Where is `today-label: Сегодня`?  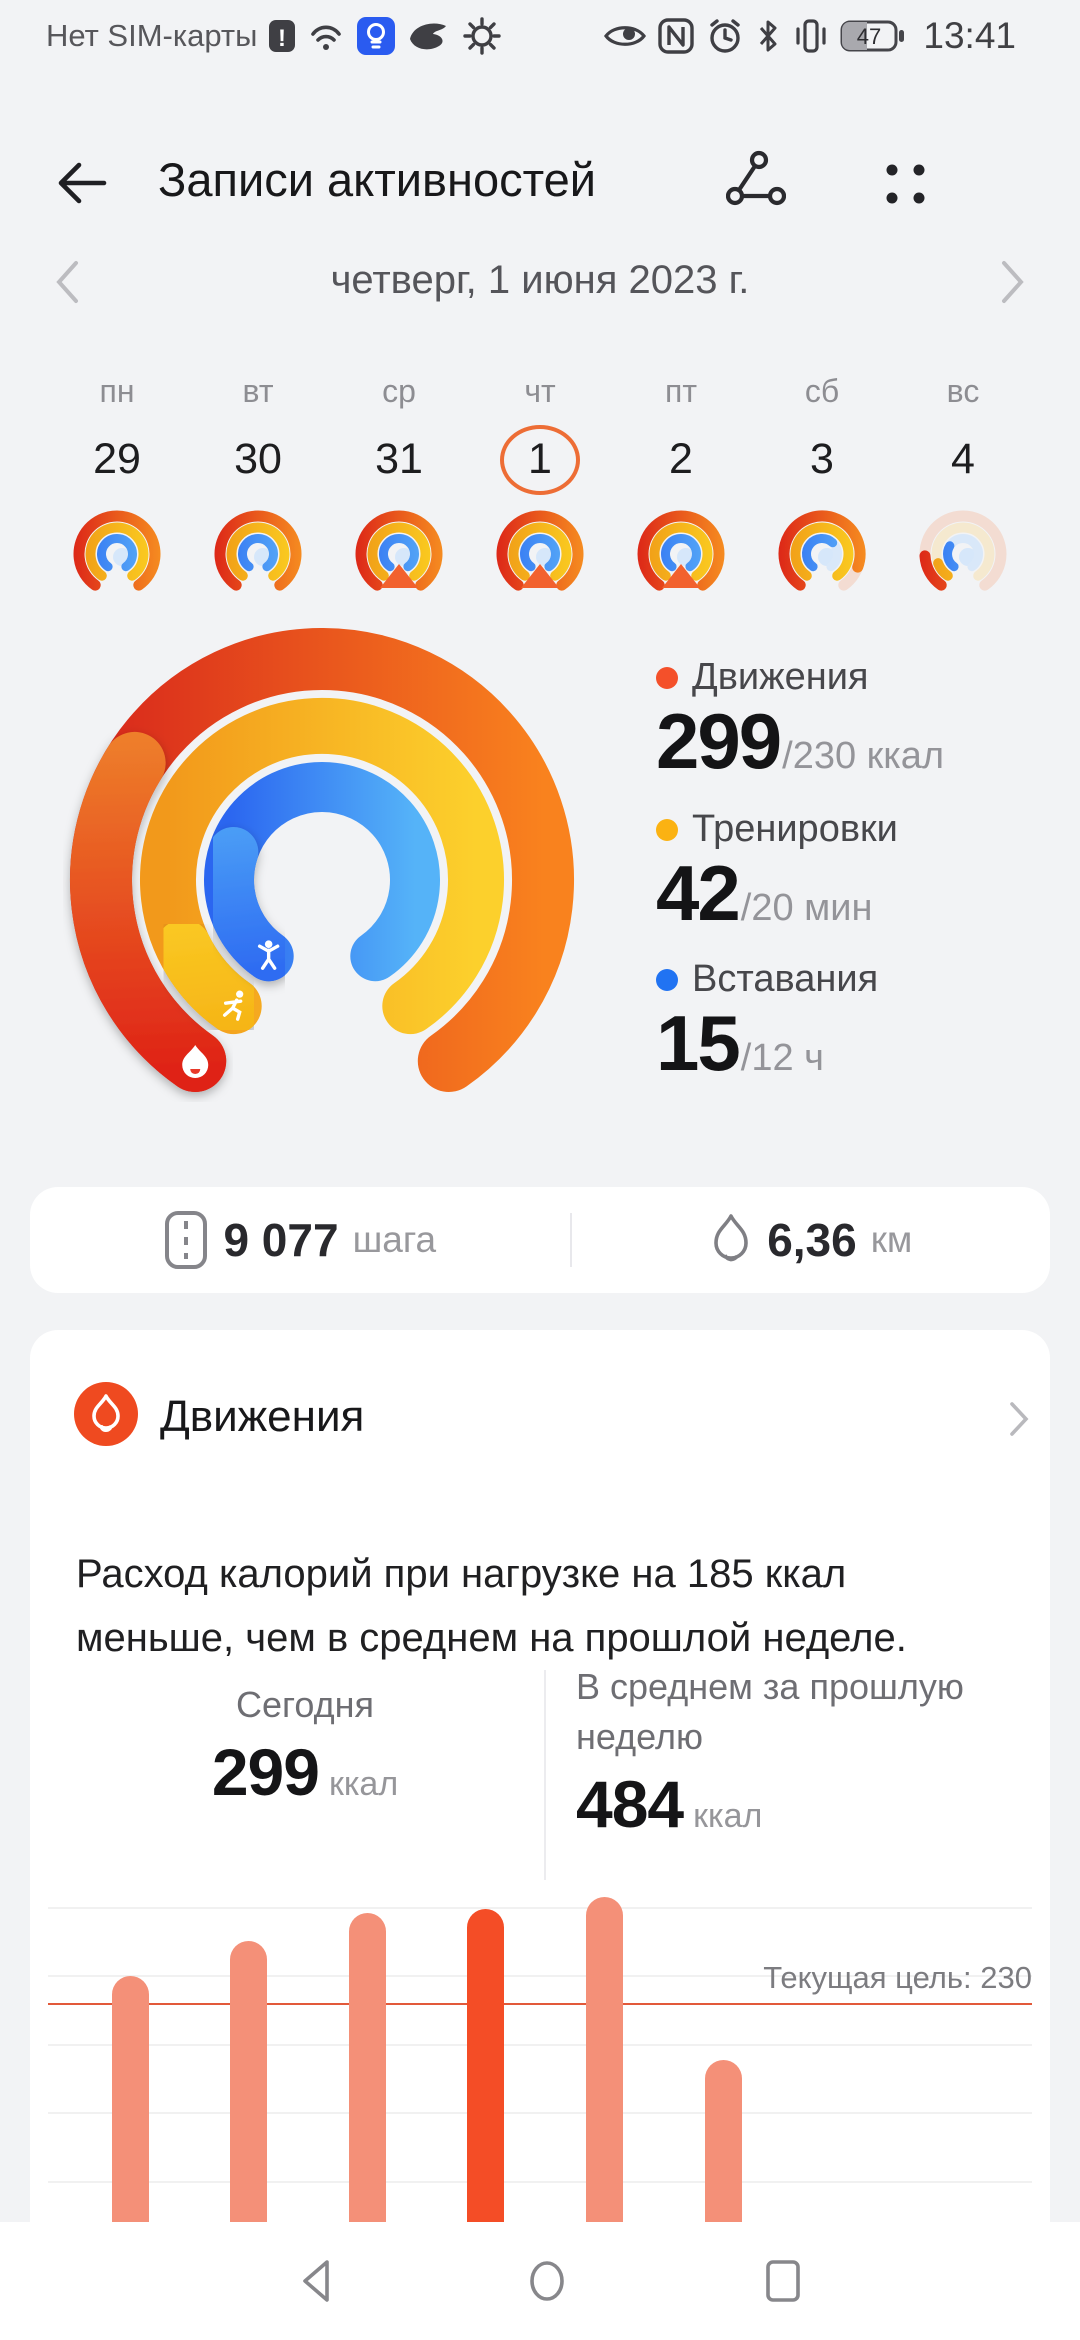 today-label: Сегодня is located at coordinates (305, 1704).